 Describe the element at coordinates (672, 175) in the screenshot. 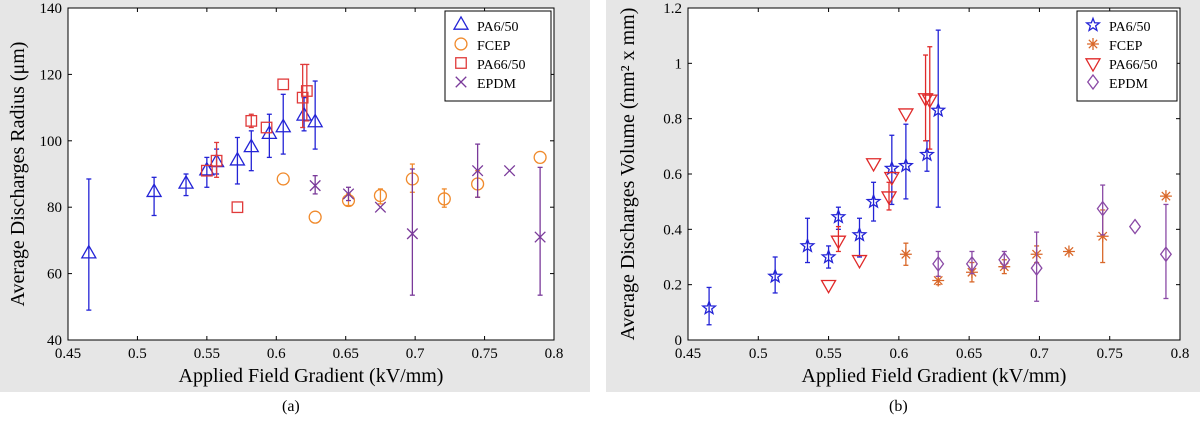

I see `b-ytick-label: 0.6` at that location.